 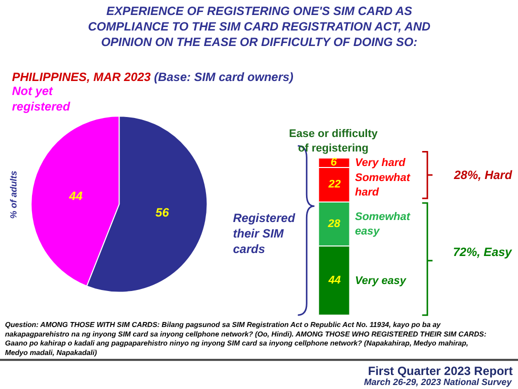 What do you see at coordinates (153, 77) in the screenshot?
I see `chart-subtitle: PHILIPPINES, MAR 2023 (Base: SIM card owners)` at bounding box center [153, 77].